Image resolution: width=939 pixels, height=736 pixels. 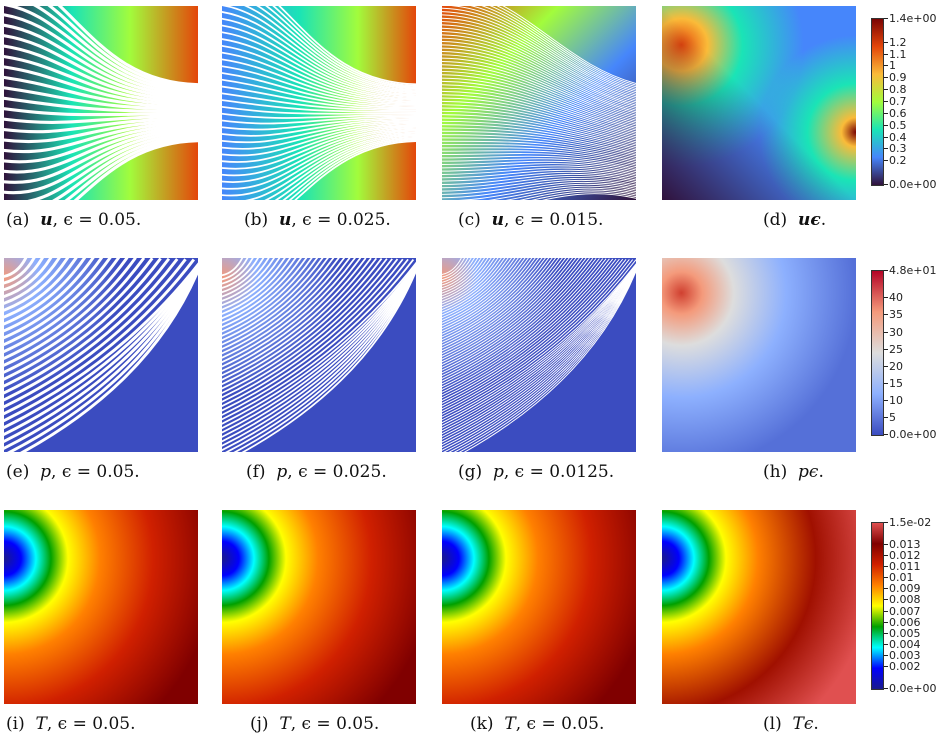 What do you see at coordinates (905, 545) in the screenshot?
I see `colorbar-tick-label: 0.013` at bounding box center [905, 545].